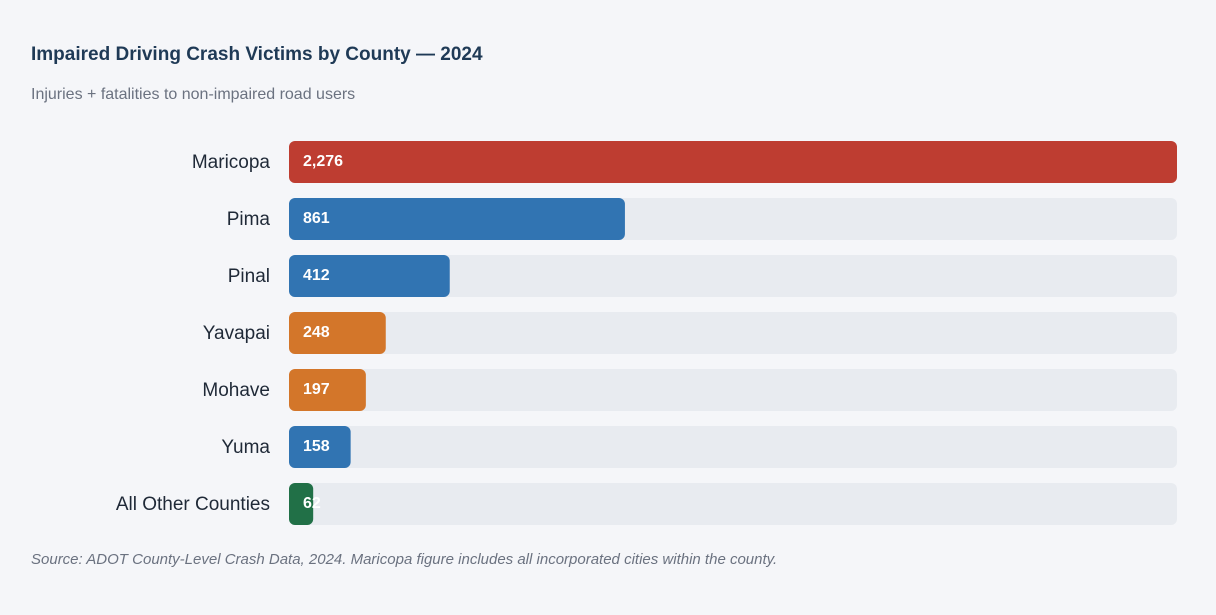 The height and width of the screenshot is (615, 1216). What do you see at coordinates (316, 332) in the screenshot?
I see `value-label: 248` at bounding box center [316, 332].